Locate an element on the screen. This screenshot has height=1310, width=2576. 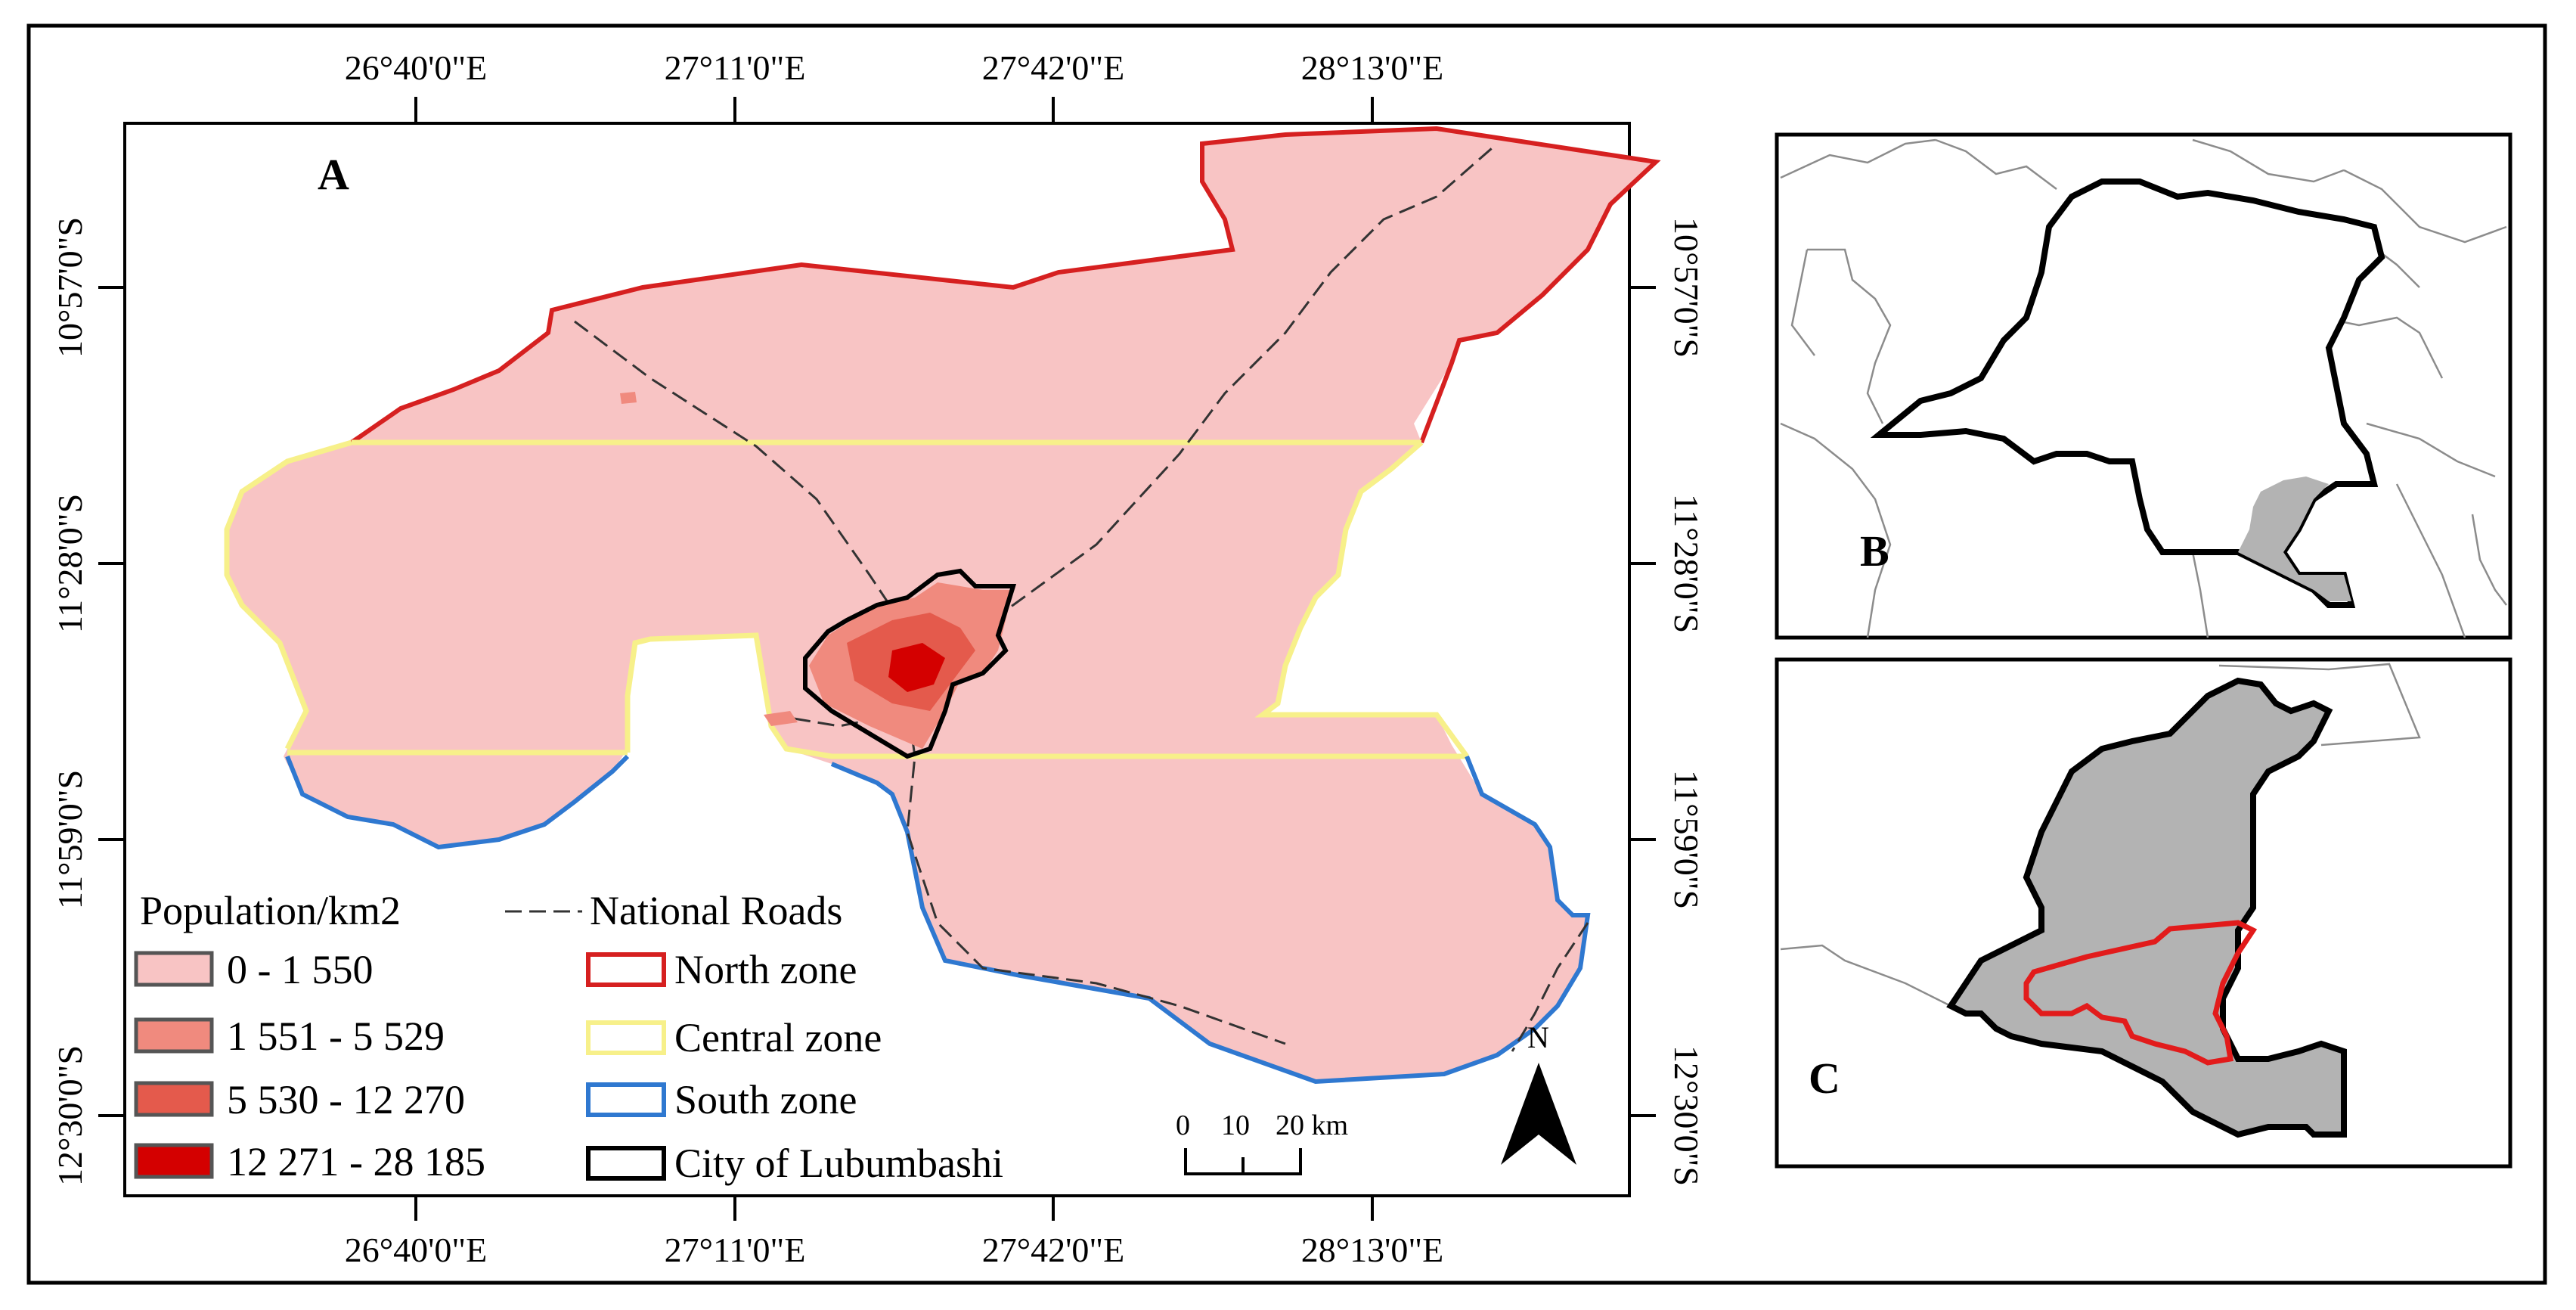
lat-label-right-1: 10°57'0"S is located at coordinates (1686, 287).